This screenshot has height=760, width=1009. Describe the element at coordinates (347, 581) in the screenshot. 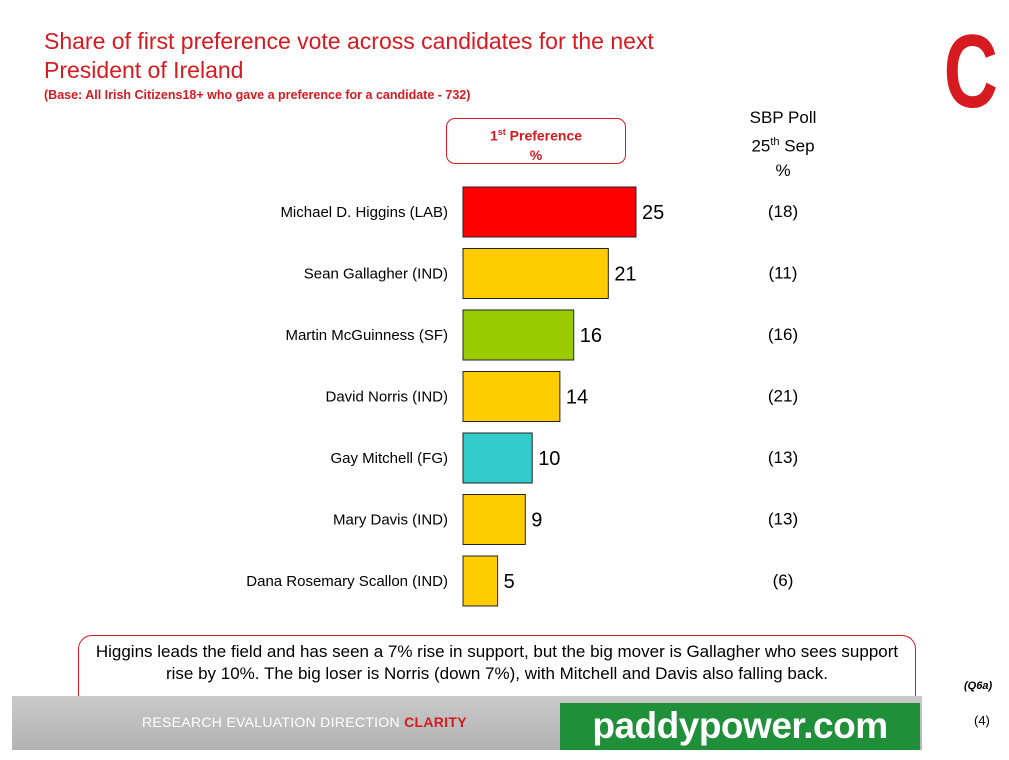

I see `candidate-label: Dana Rosemary Scallon (IND)` at that location.